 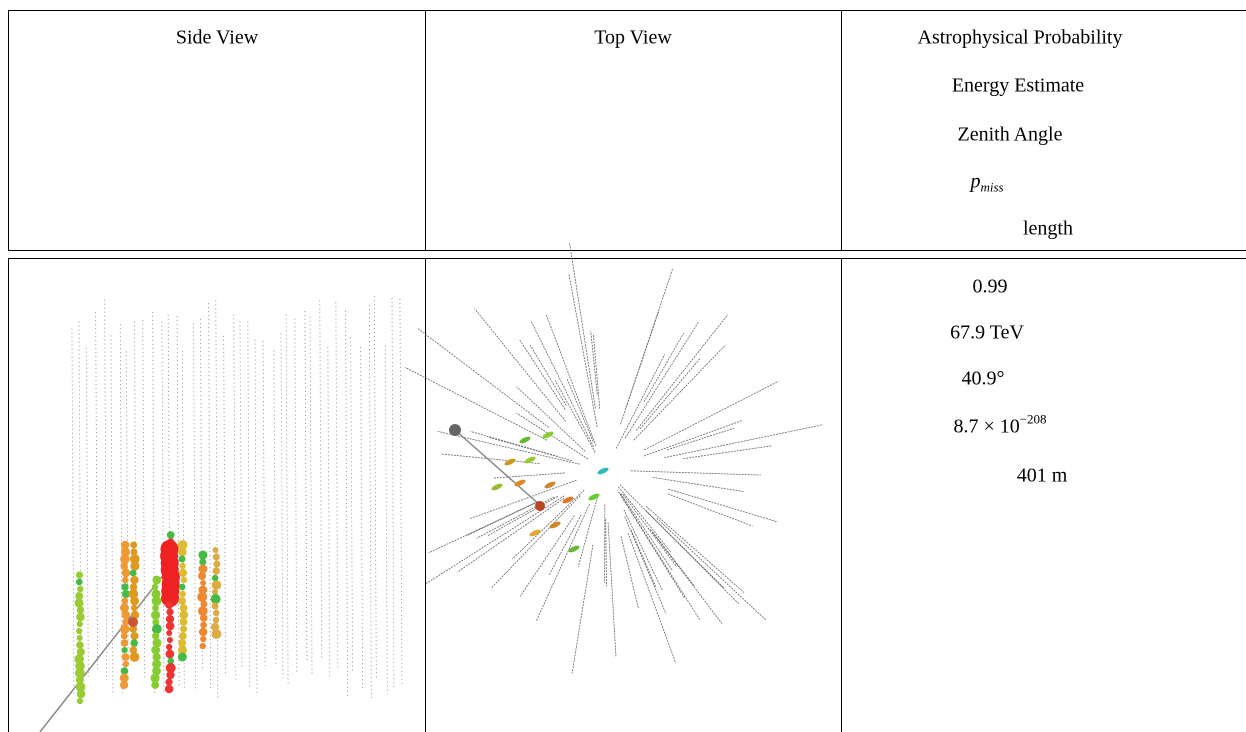 What do you see at coordinates (986, 426) in the screenshot?
I see `mantissa: 8.7 × 10` at bounding box center [986, 426].